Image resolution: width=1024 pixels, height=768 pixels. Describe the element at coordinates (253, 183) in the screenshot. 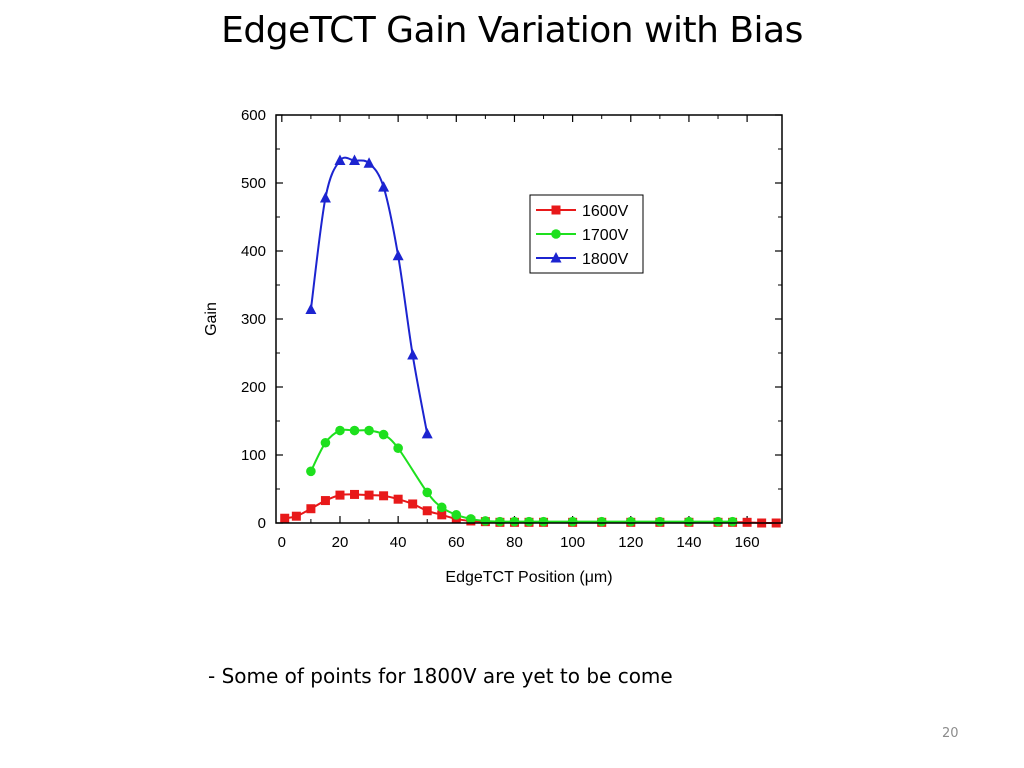

I see `y-tick-label: 500` at that location.